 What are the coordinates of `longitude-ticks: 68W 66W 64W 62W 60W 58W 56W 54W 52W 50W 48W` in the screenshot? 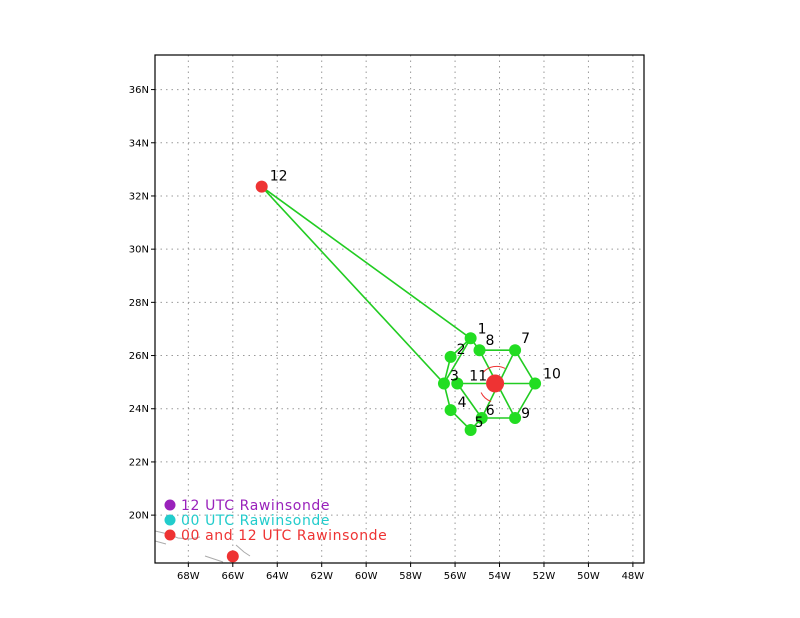 It's located at (410, 572).